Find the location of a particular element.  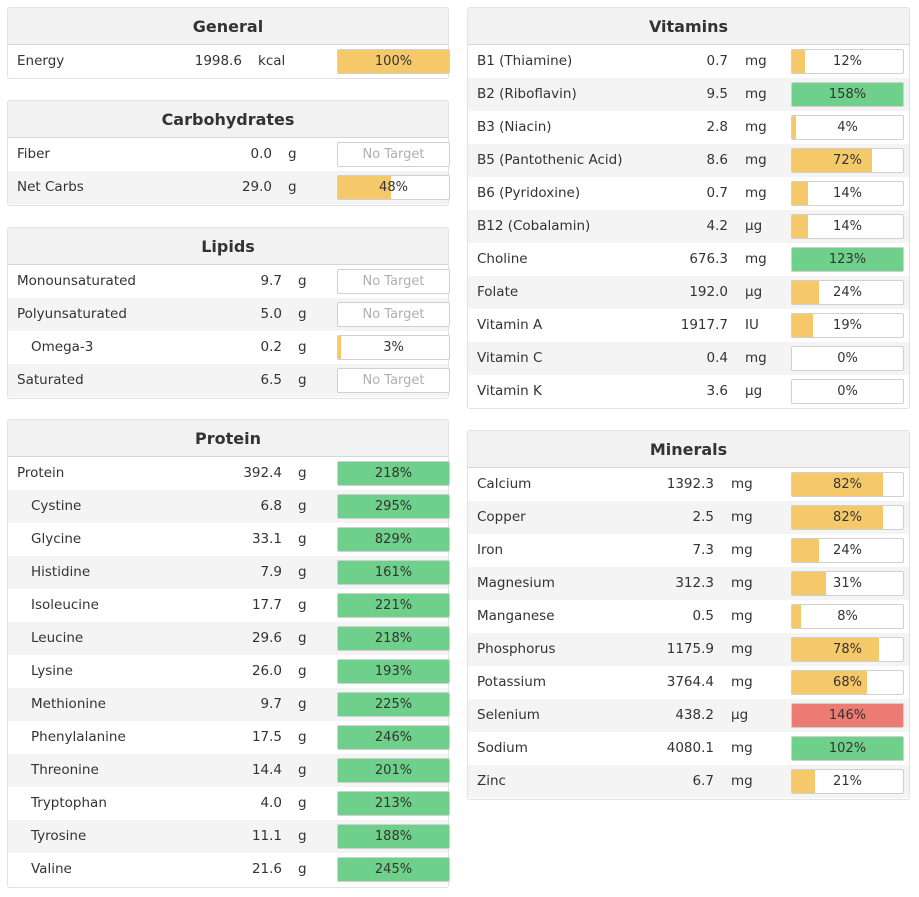

nutrient-name: Phosphorus is located at coordinates (516, 649).